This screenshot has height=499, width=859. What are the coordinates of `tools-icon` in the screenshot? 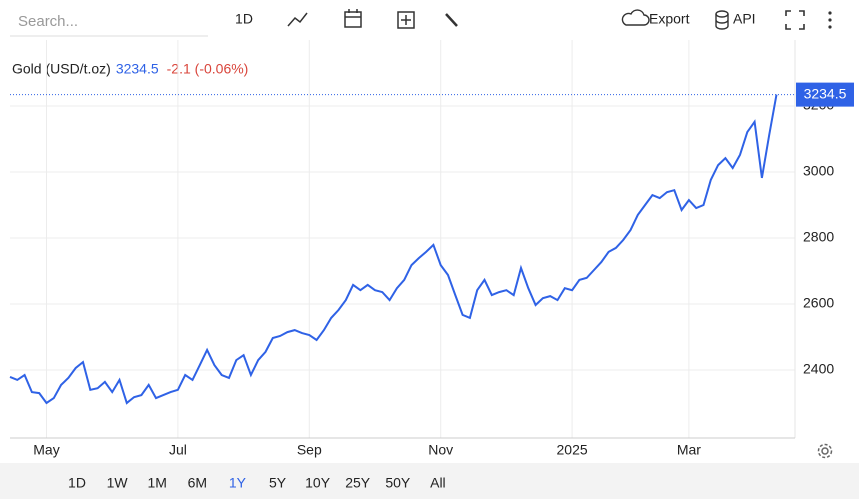 It's located at (451, 20).